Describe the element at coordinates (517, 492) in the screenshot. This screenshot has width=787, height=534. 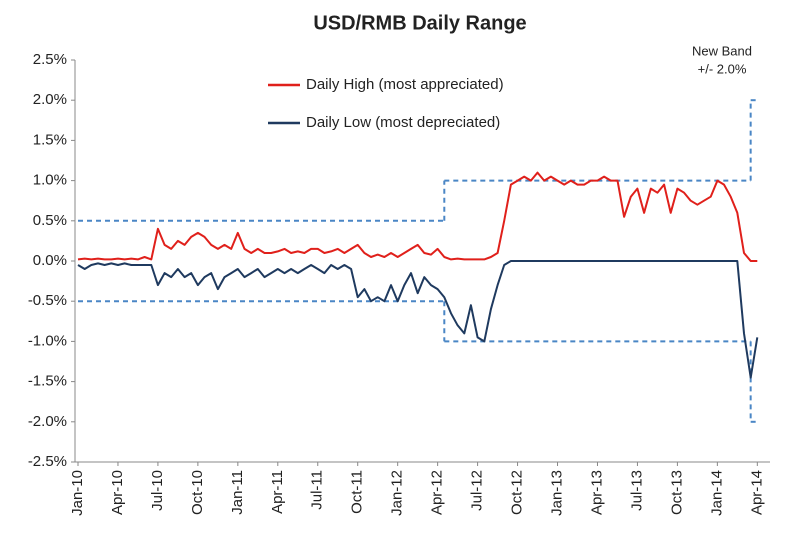
I see `x-tick-label: Oct-12` at that location.